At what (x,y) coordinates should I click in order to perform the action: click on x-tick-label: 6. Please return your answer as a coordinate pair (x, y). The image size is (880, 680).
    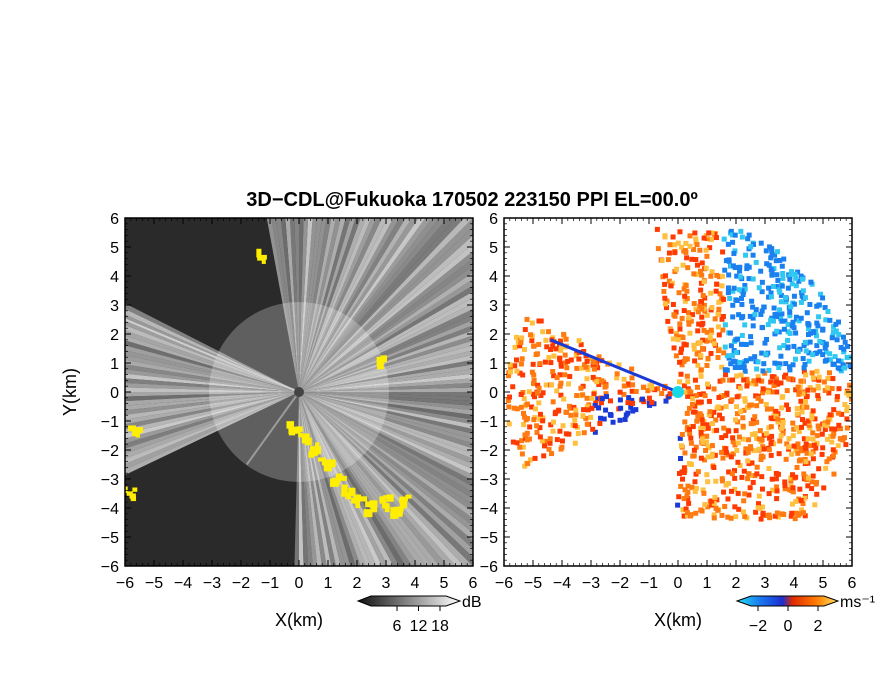
    Looking at the image, I should click on (473, 583).